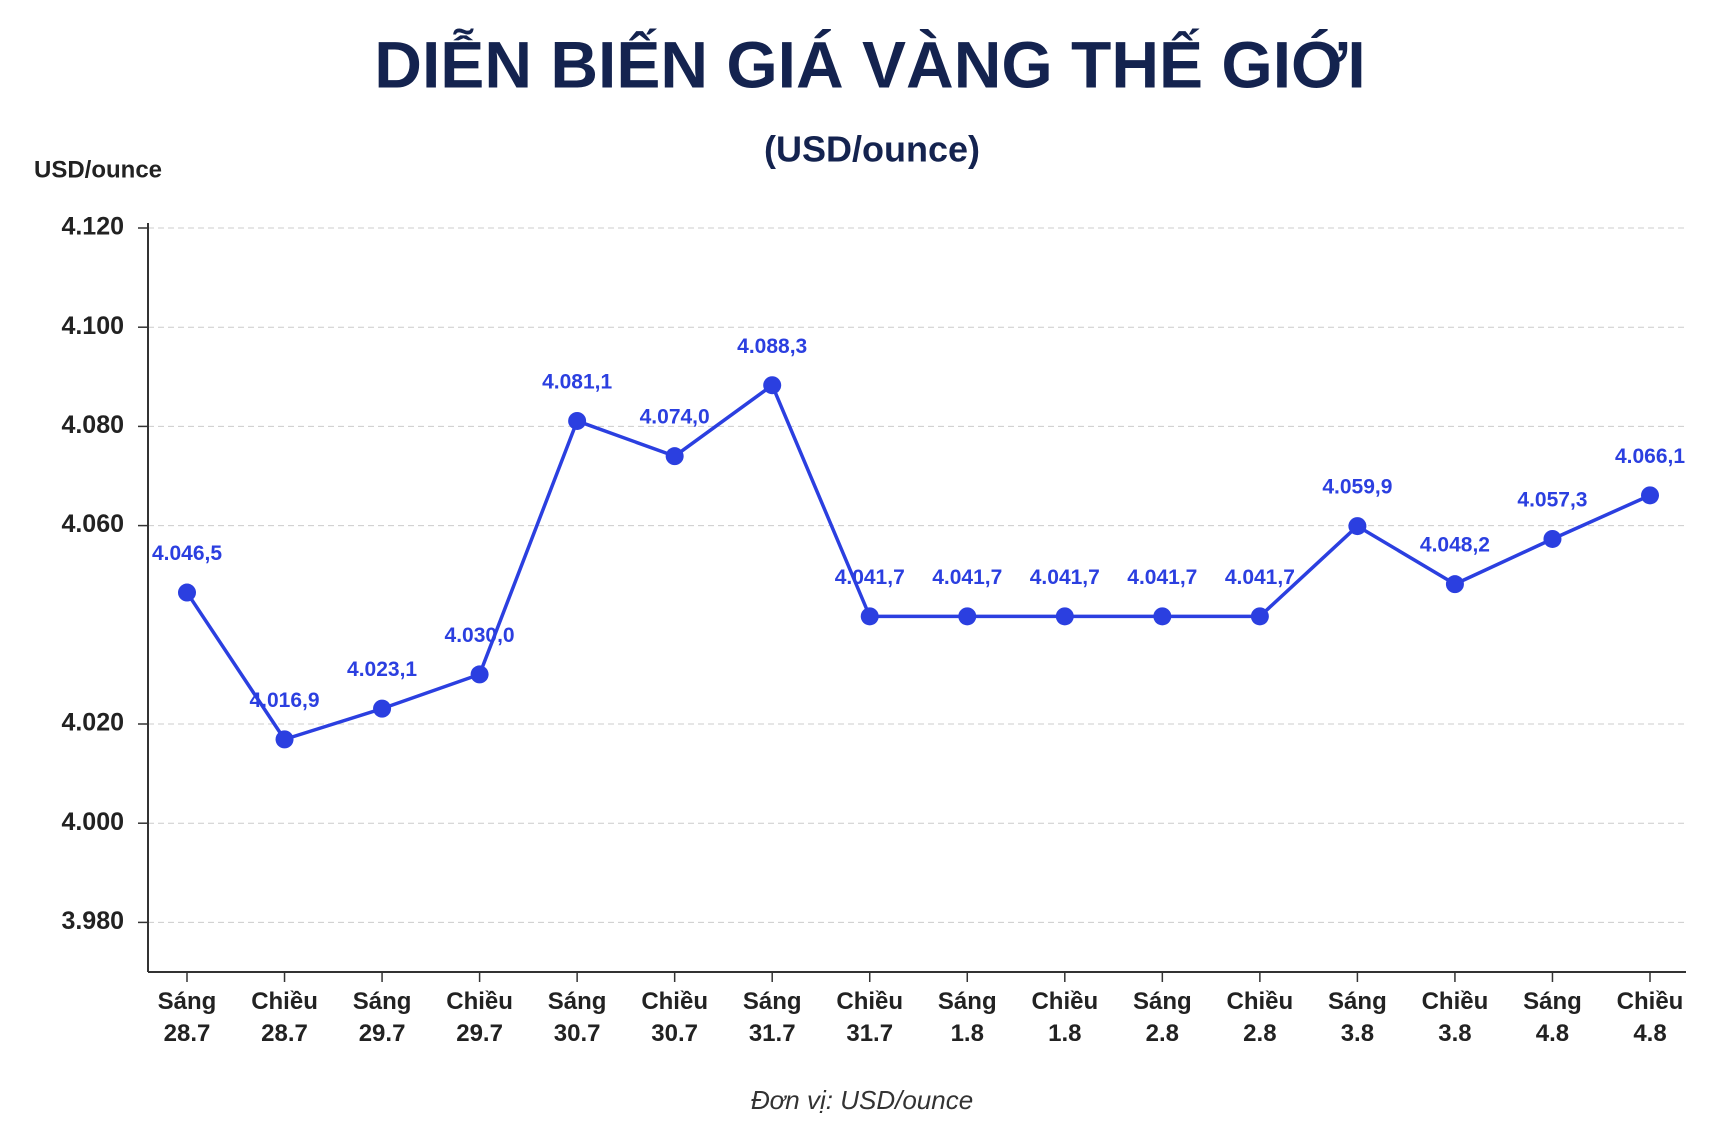 This screenshot has height=1140, width=1728. I want to click on footnote: Đơn vị: USD/ounce, so click(862, 1100).